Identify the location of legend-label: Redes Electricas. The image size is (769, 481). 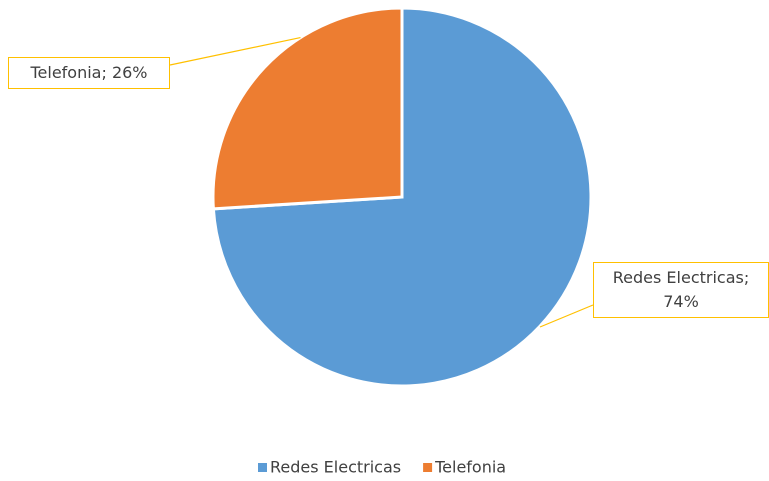
(335, 467).